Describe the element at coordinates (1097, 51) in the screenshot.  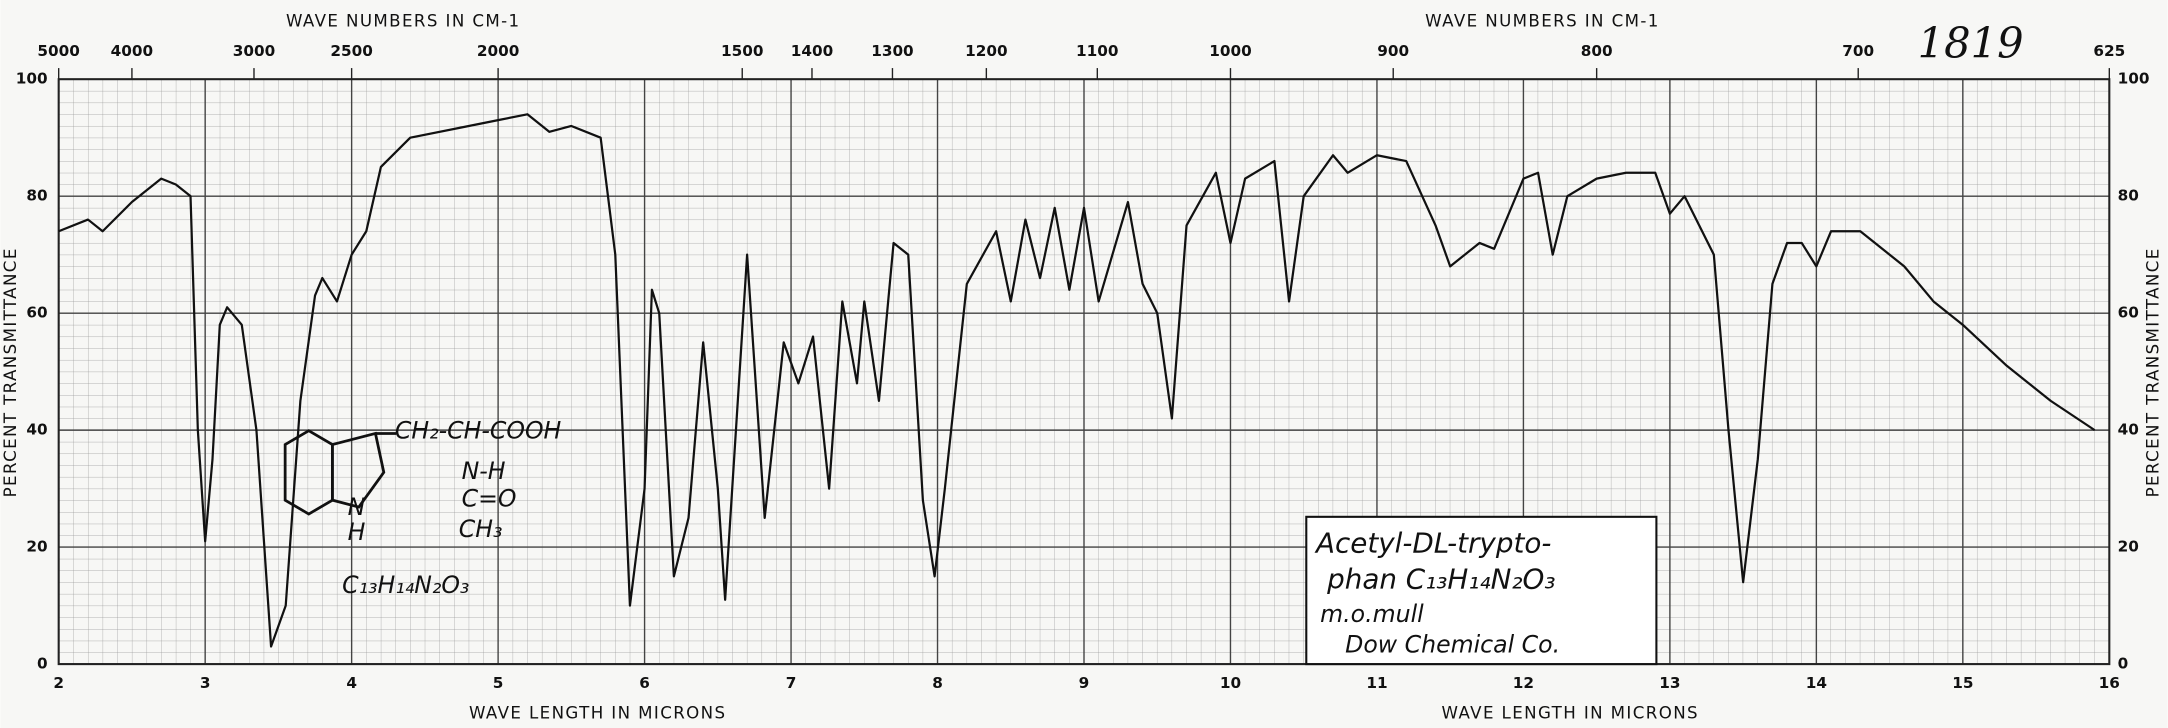
I see `x2-tick-label: 1100` at that location.